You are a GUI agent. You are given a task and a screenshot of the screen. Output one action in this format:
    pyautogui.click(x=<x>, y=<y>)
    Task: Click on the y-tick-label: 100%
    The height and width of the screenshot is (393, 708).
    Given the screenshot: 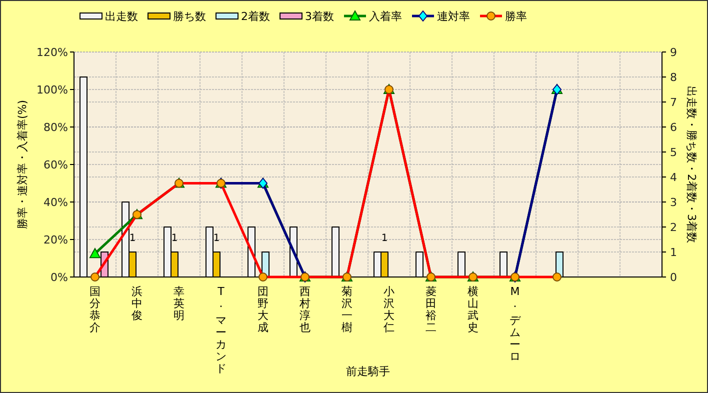 What is the action you would take?
    pyautogui.click(x=52, y=90)
    